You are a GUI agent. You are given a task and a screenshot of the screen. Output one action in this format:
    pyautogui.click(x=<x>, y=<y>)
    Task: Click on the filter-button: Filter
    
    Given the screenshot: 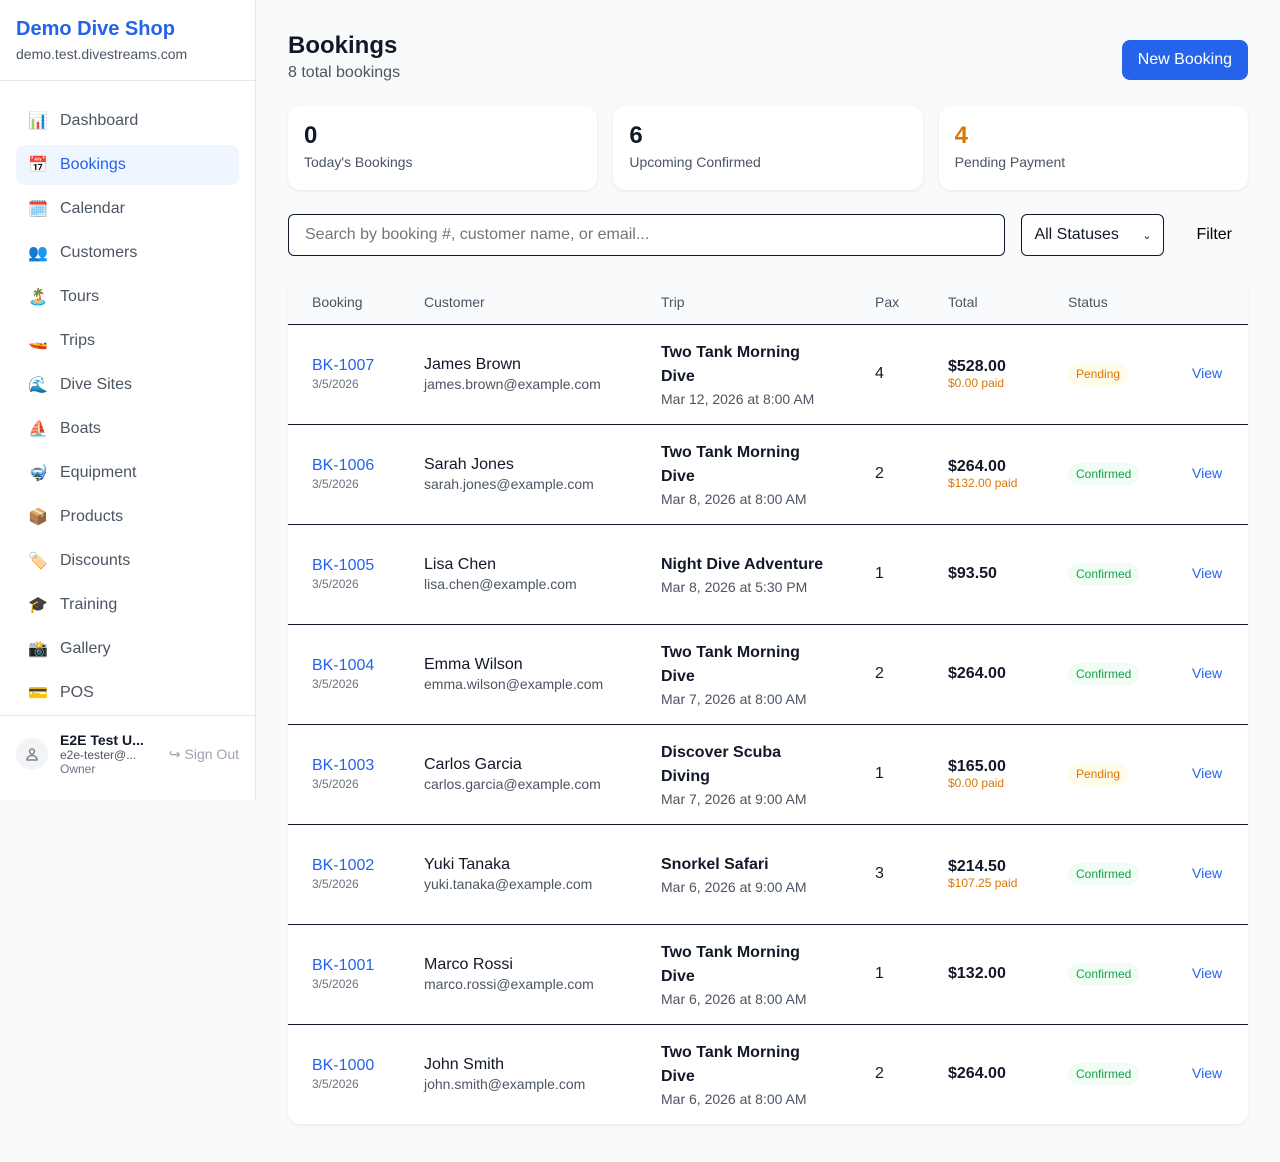 What is the action you would take?
    pyautogui.click(x=1214, y=235)
    